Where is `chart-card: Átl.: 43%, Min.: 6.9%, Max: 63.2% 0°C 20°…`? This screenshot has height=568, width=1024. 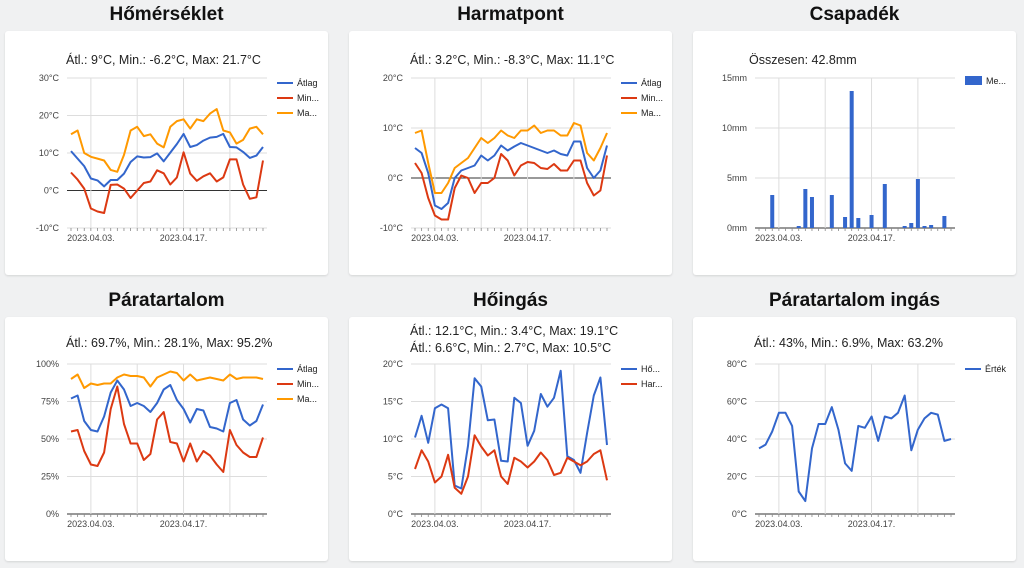 chart-card: Átl.: 43%, Min.: 6.9%, Max: 63.2% 0°C 20°… is located at coordinates (854, 439).